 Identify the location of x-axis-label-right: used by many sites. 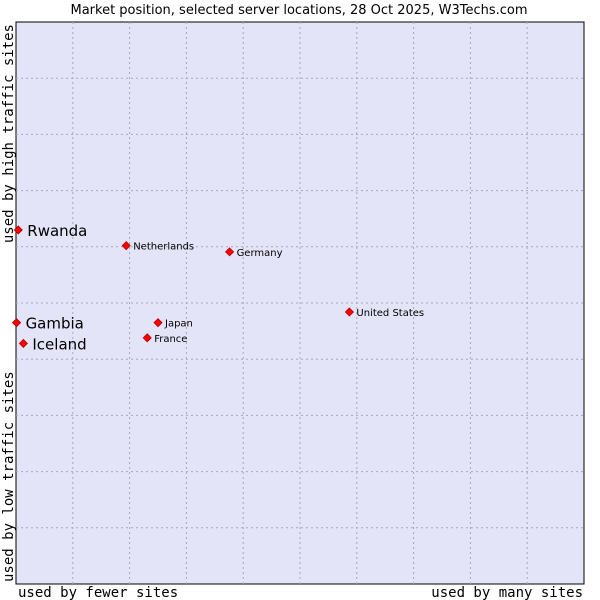
(507, 592).